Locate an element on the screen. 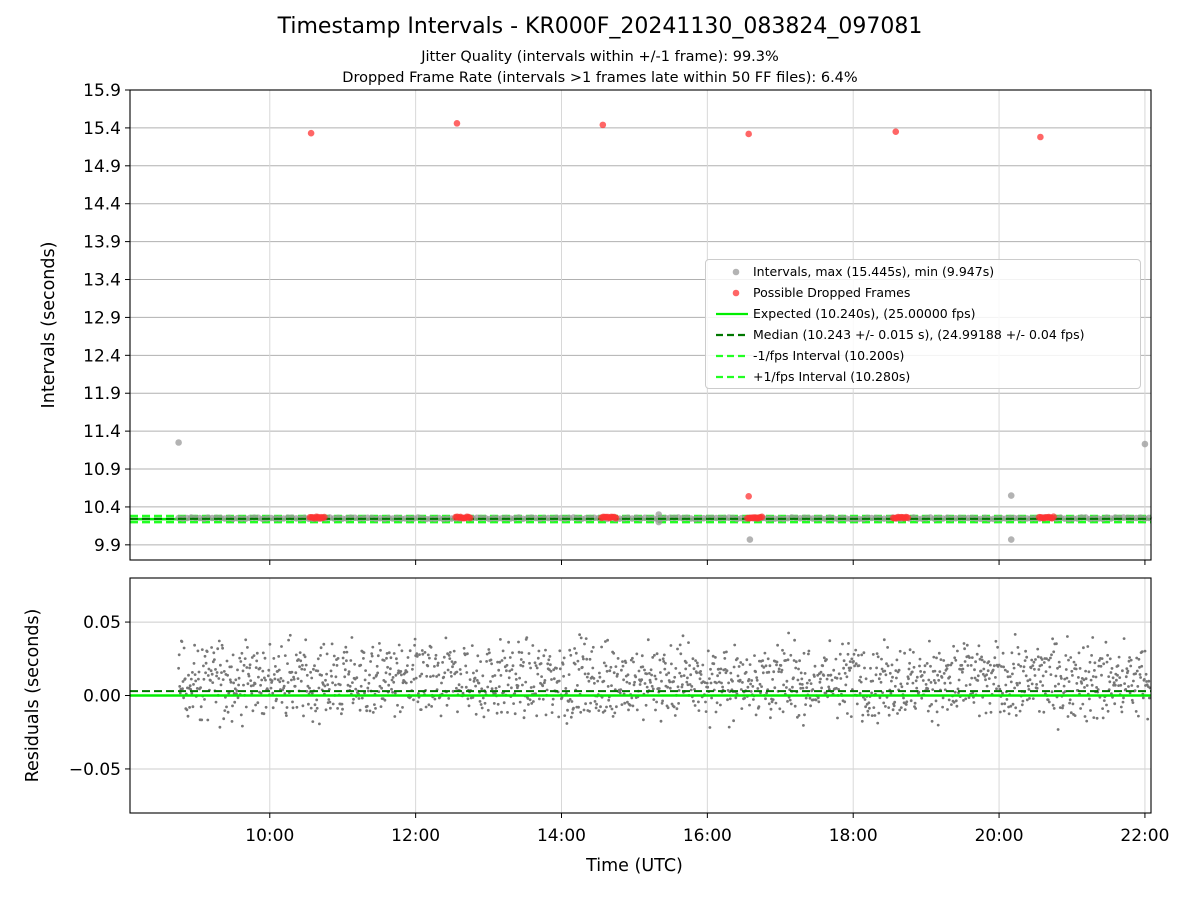  x-tick-label: 10:00 is located at coordinates (269, 836).